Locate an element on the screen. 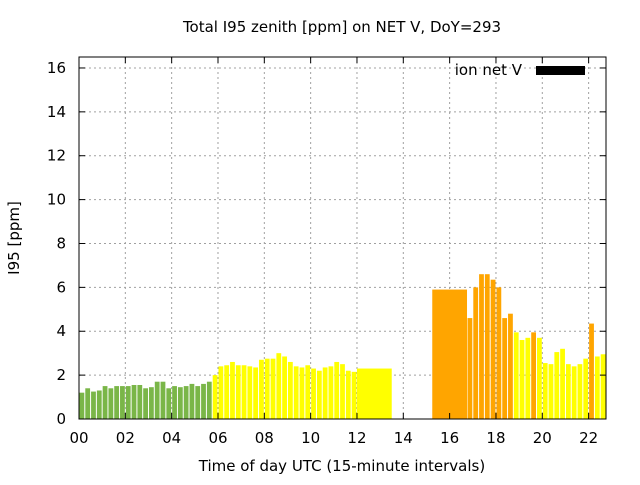 Image resolution: width=640 pixels, height=485 pixels. x-axis-label: Time of day UTC (15-minute intervals) is located at coordinates (341, 466).